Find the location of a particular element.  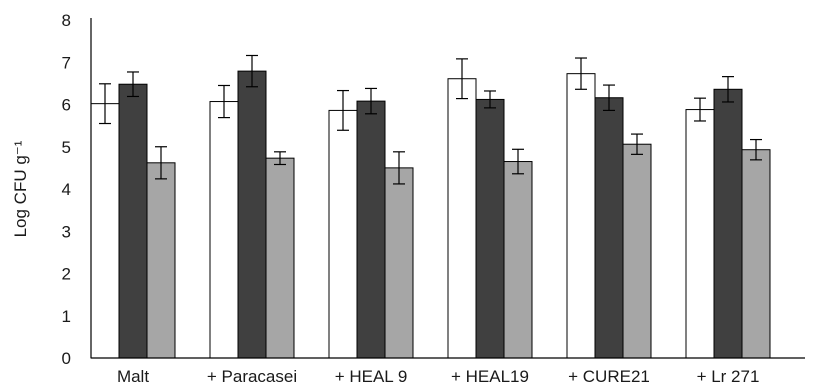

y-tick-labels: 0 1 2 3 4 5 6 7 8 is located at coordinates (66, 189).